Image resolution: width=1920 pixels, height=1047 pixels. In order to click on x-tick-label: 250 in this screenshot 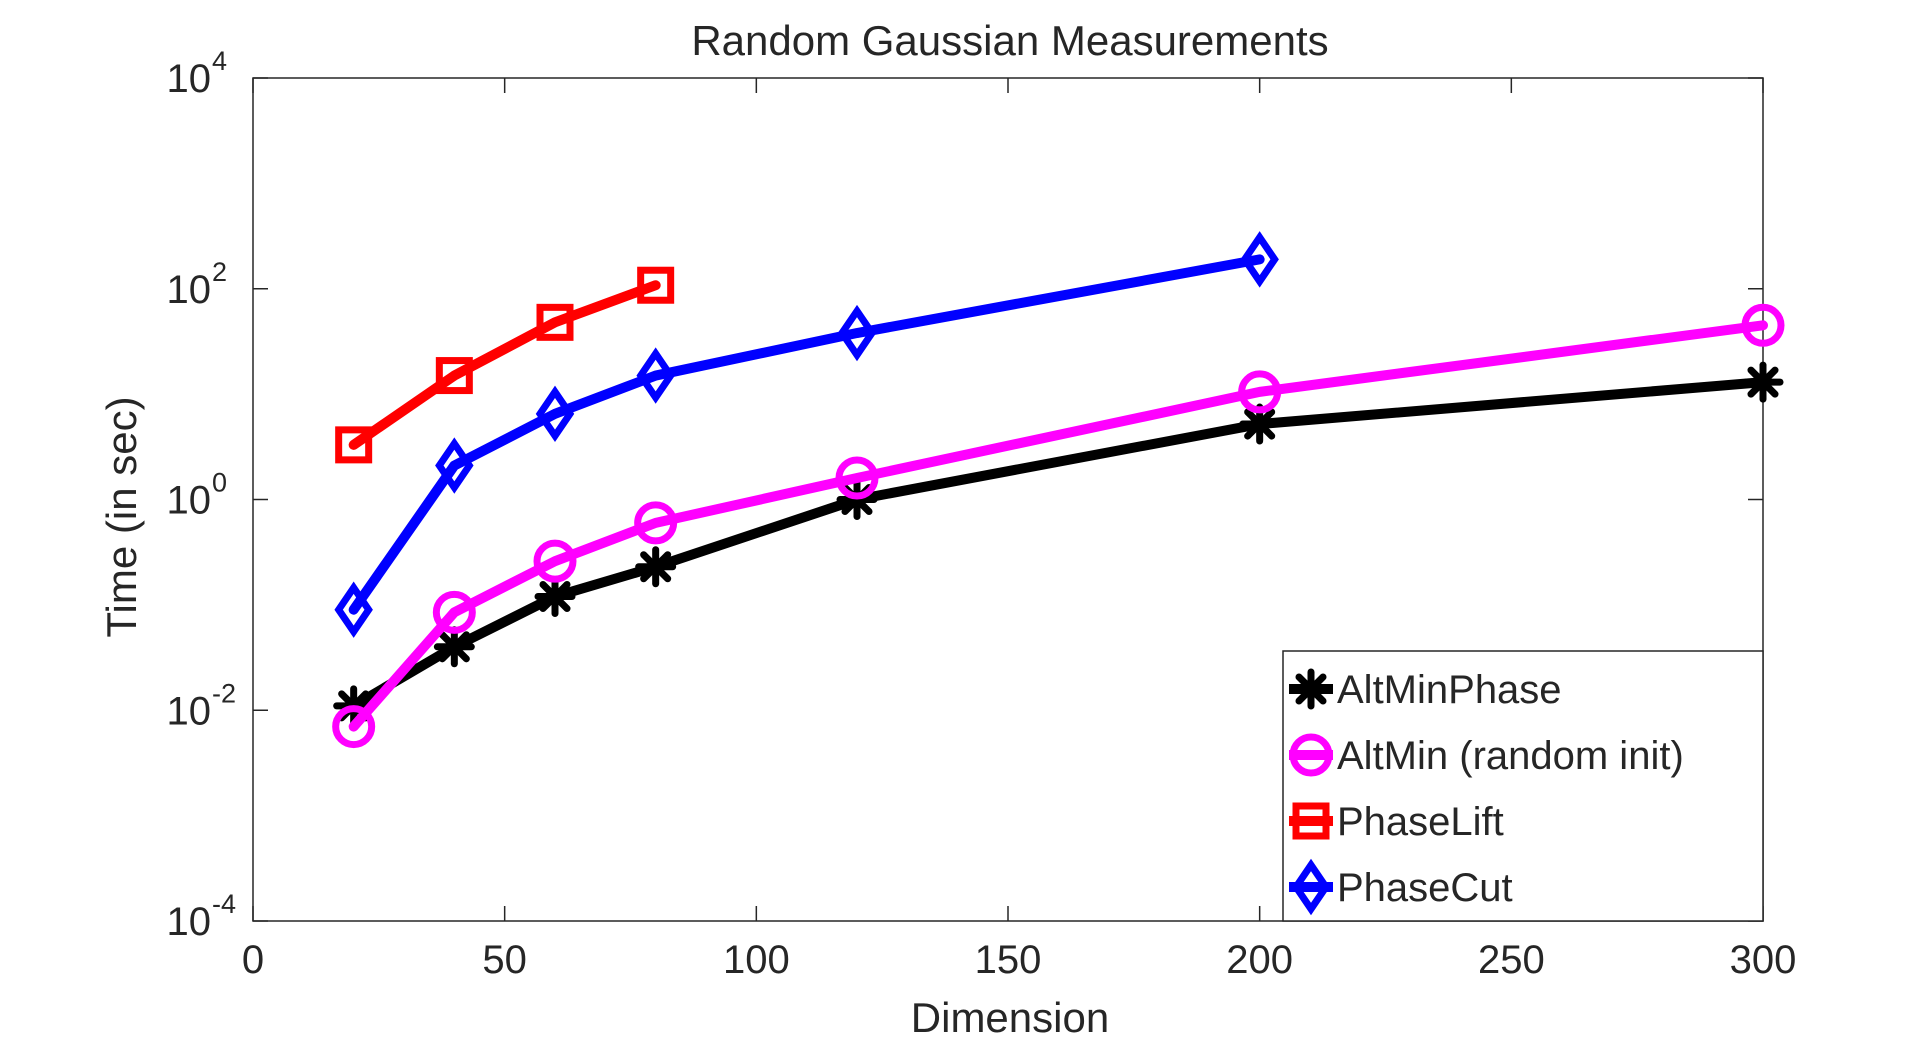, I will do `click(1511, 960)`.